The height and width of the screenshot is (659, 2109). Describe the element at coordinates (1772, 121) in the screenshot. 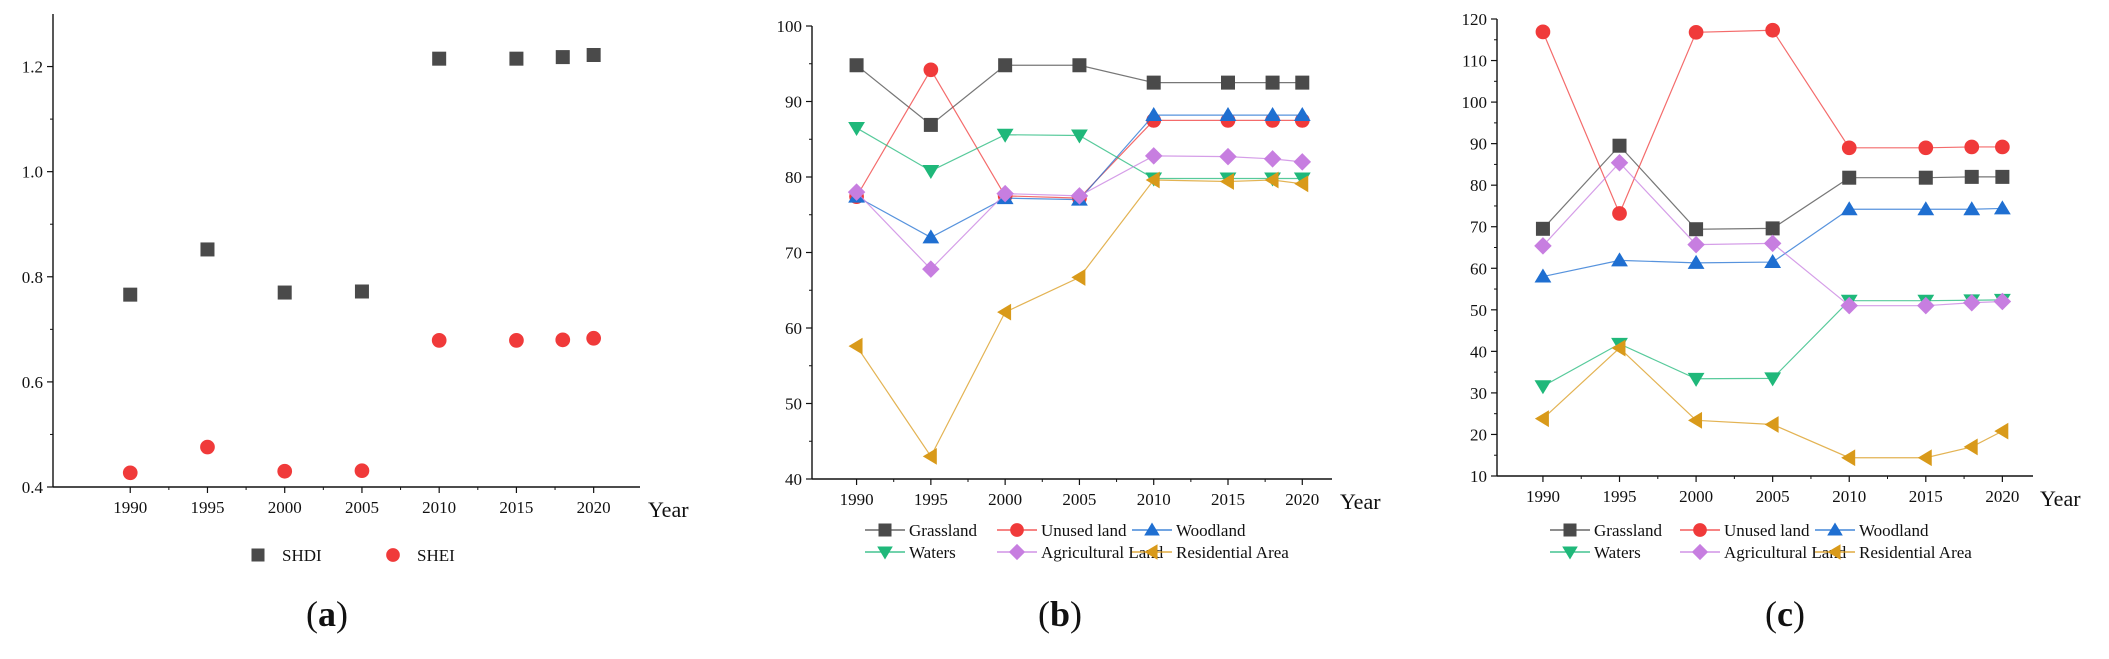

I see `series-unused-land` at that location.